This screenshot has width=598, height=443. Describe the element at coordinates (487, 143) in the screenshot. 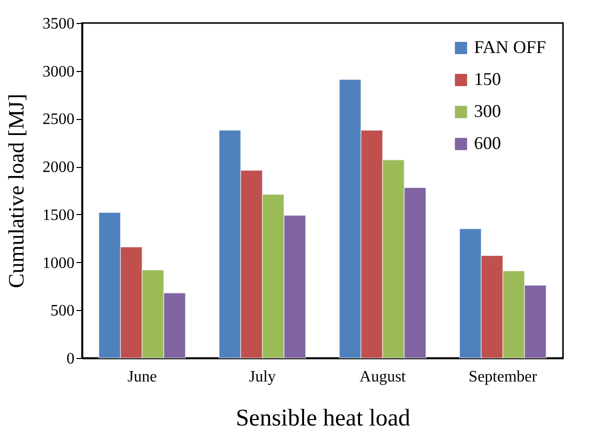

I see `legend-label: 600` at that location.